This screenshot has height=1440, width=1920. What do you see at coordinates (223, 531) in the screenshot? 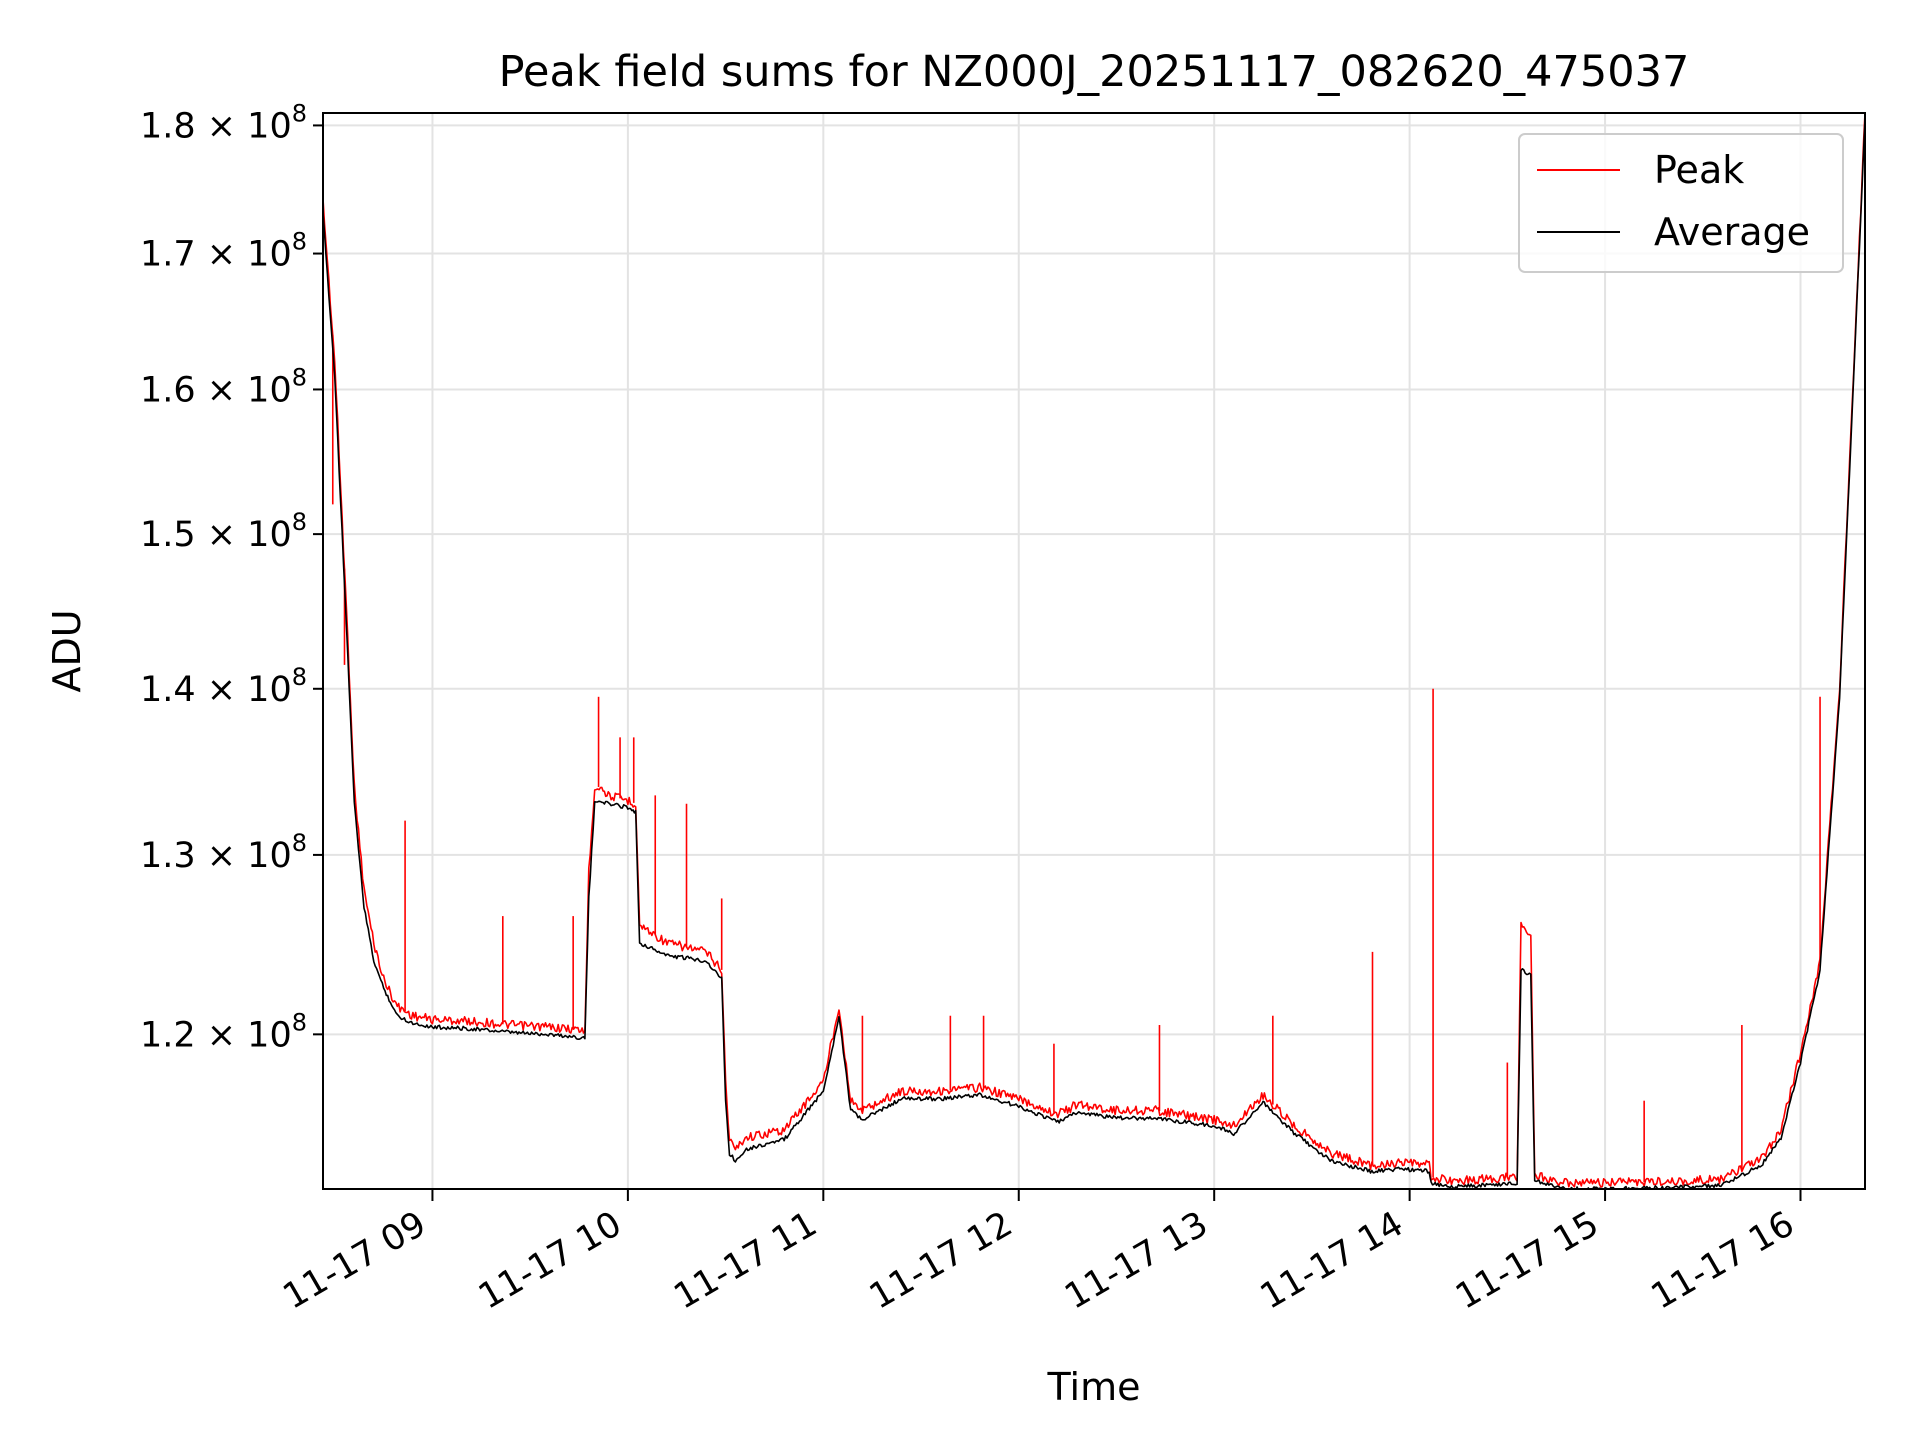
I see `y-tick-label: 1.5 × 108` at bounding box center [223, 531].